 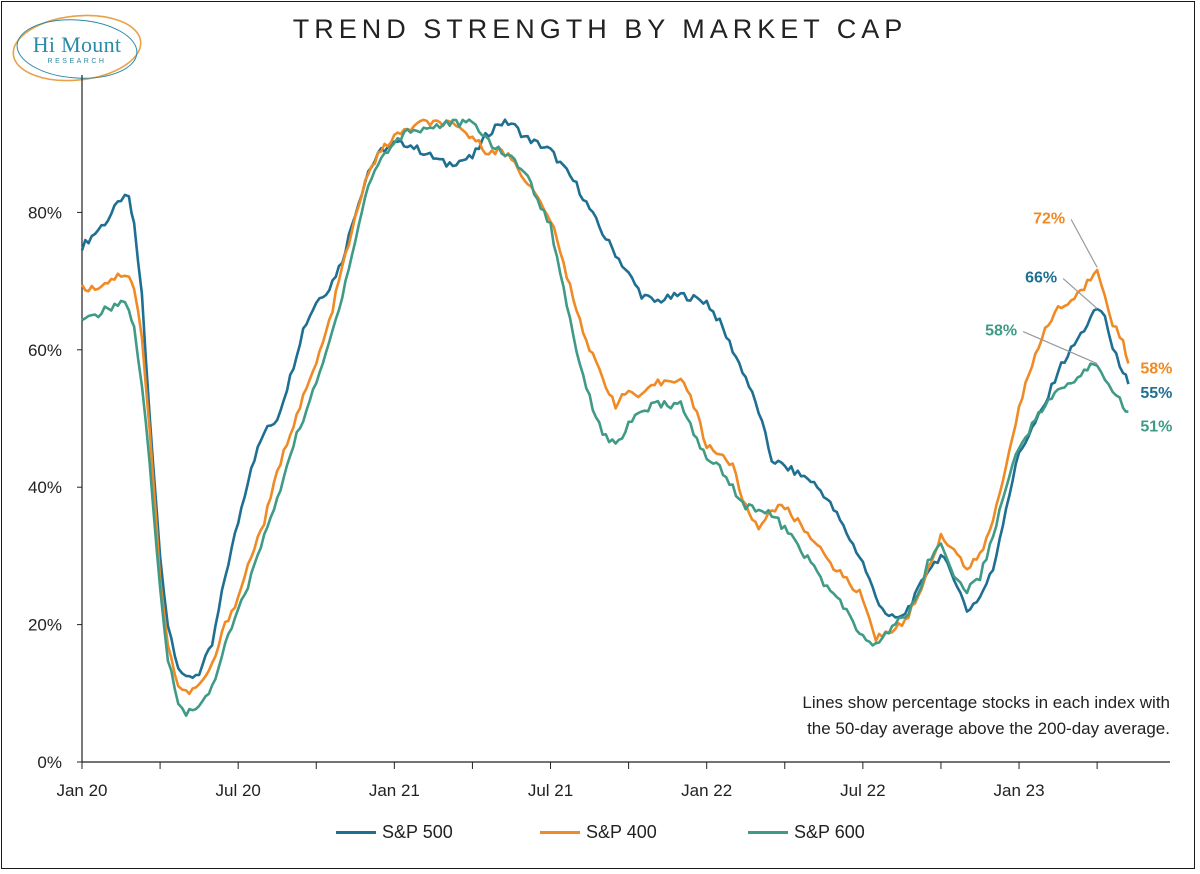 I want to click on y-tick-label: 40%, so click(x=45, y=487).